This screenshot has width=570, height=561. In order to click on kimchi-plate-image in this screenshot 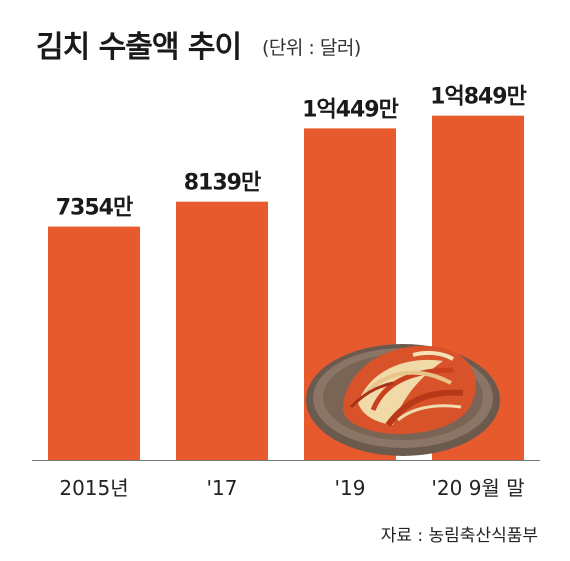, I will do `click(403, 400)`.